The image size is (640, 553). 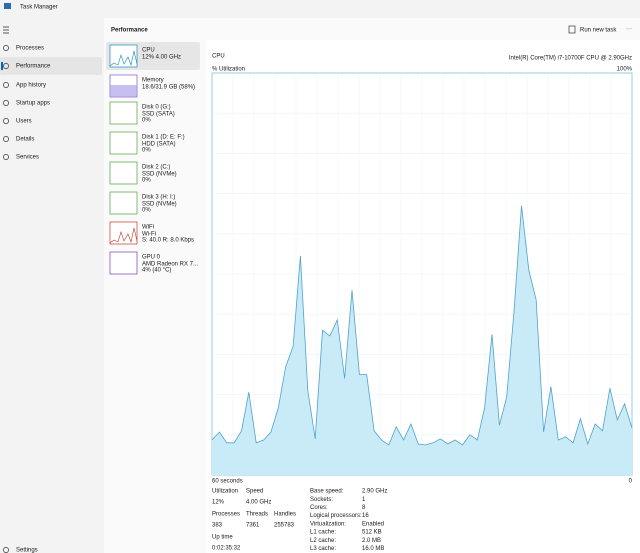 What do you see at coordinates (151, 258) in the screenshot?
I see `device-name: GPU 0` at bounding box center [151, 258].